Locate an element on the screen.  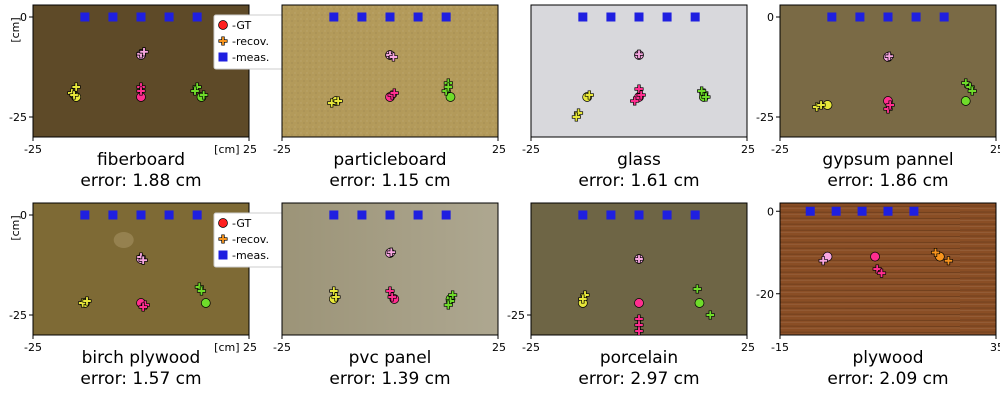
panel-error: error: 1.39 cm is located at coordinates (389, 379).